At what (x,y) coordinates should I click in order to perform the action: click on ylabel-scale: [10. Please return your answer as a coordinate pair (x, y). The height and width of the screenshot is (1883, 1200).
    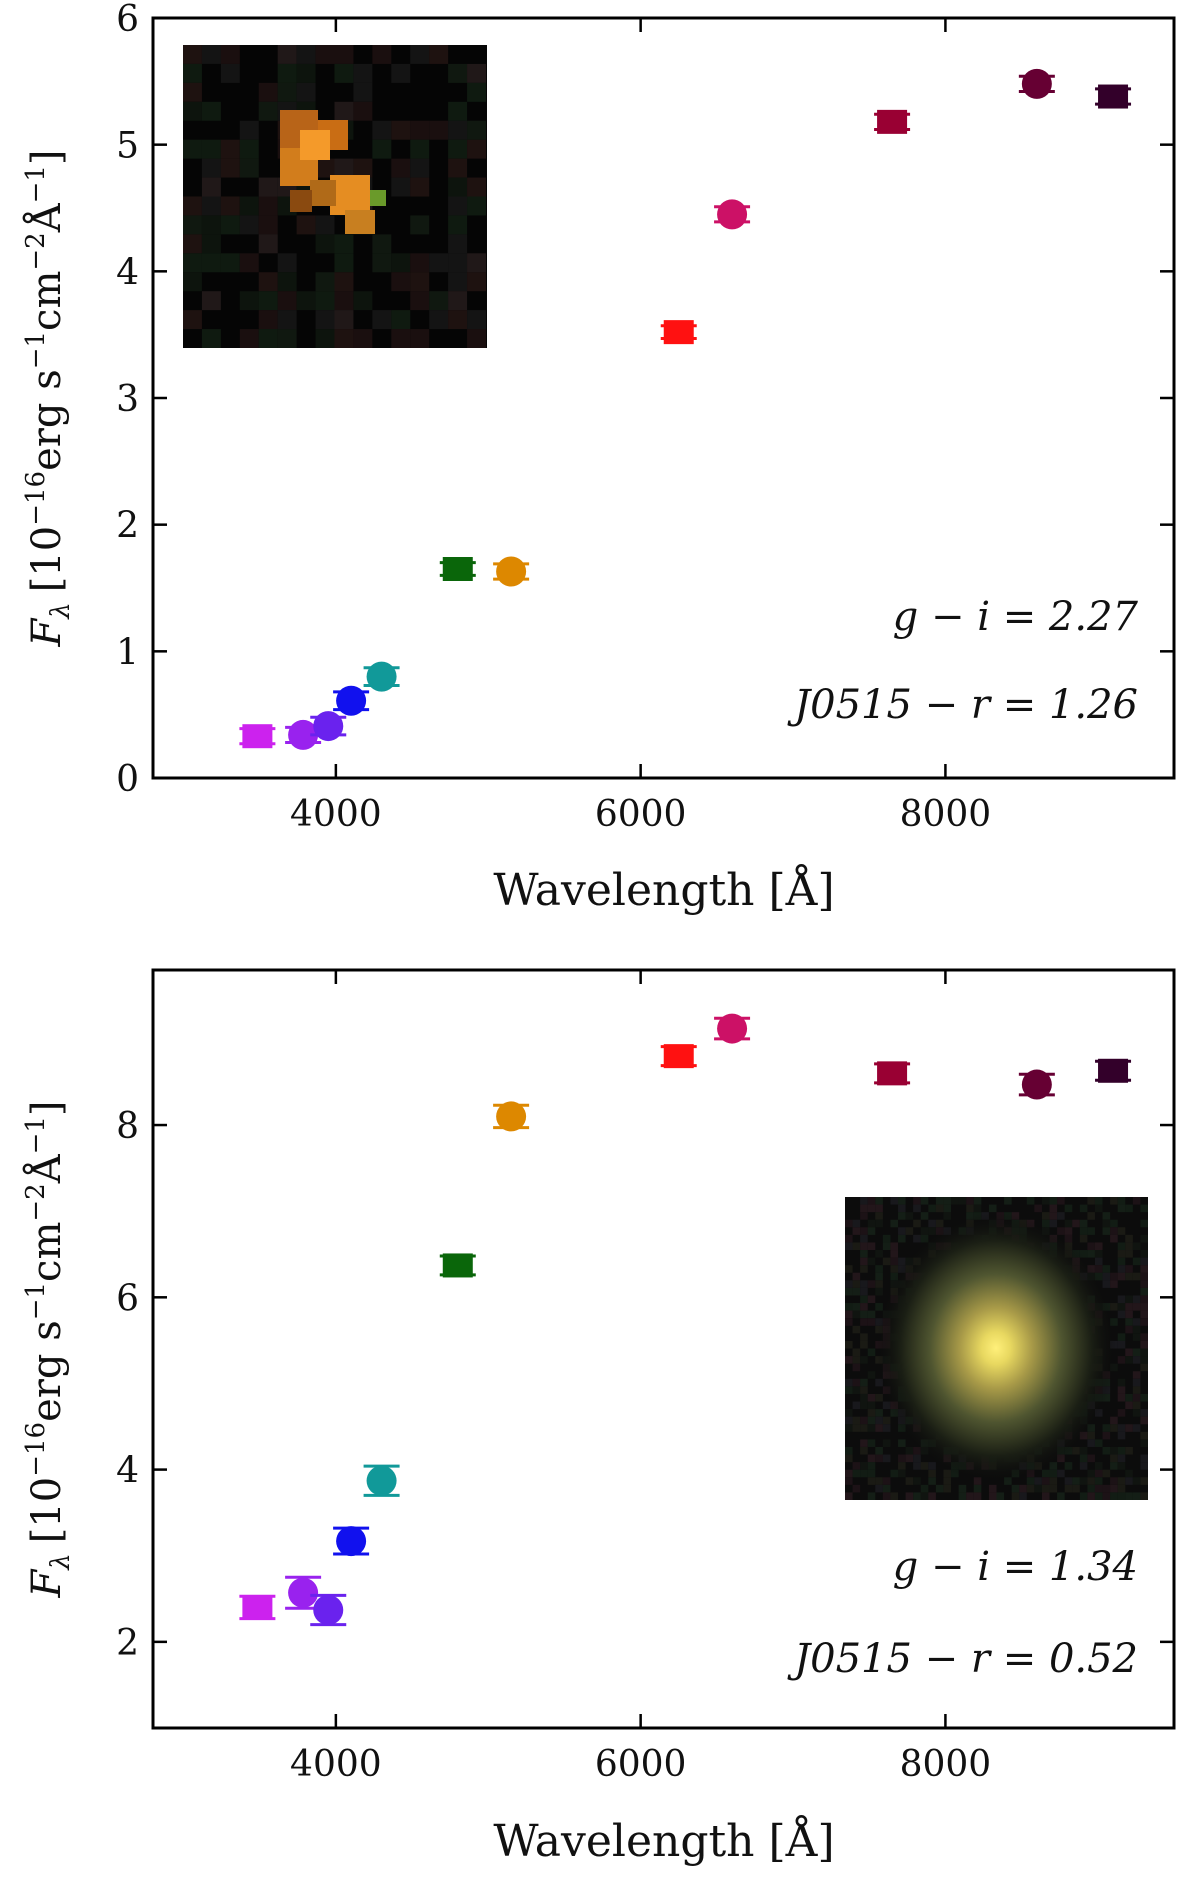
    Looking at the image, I should click on (47, 559).